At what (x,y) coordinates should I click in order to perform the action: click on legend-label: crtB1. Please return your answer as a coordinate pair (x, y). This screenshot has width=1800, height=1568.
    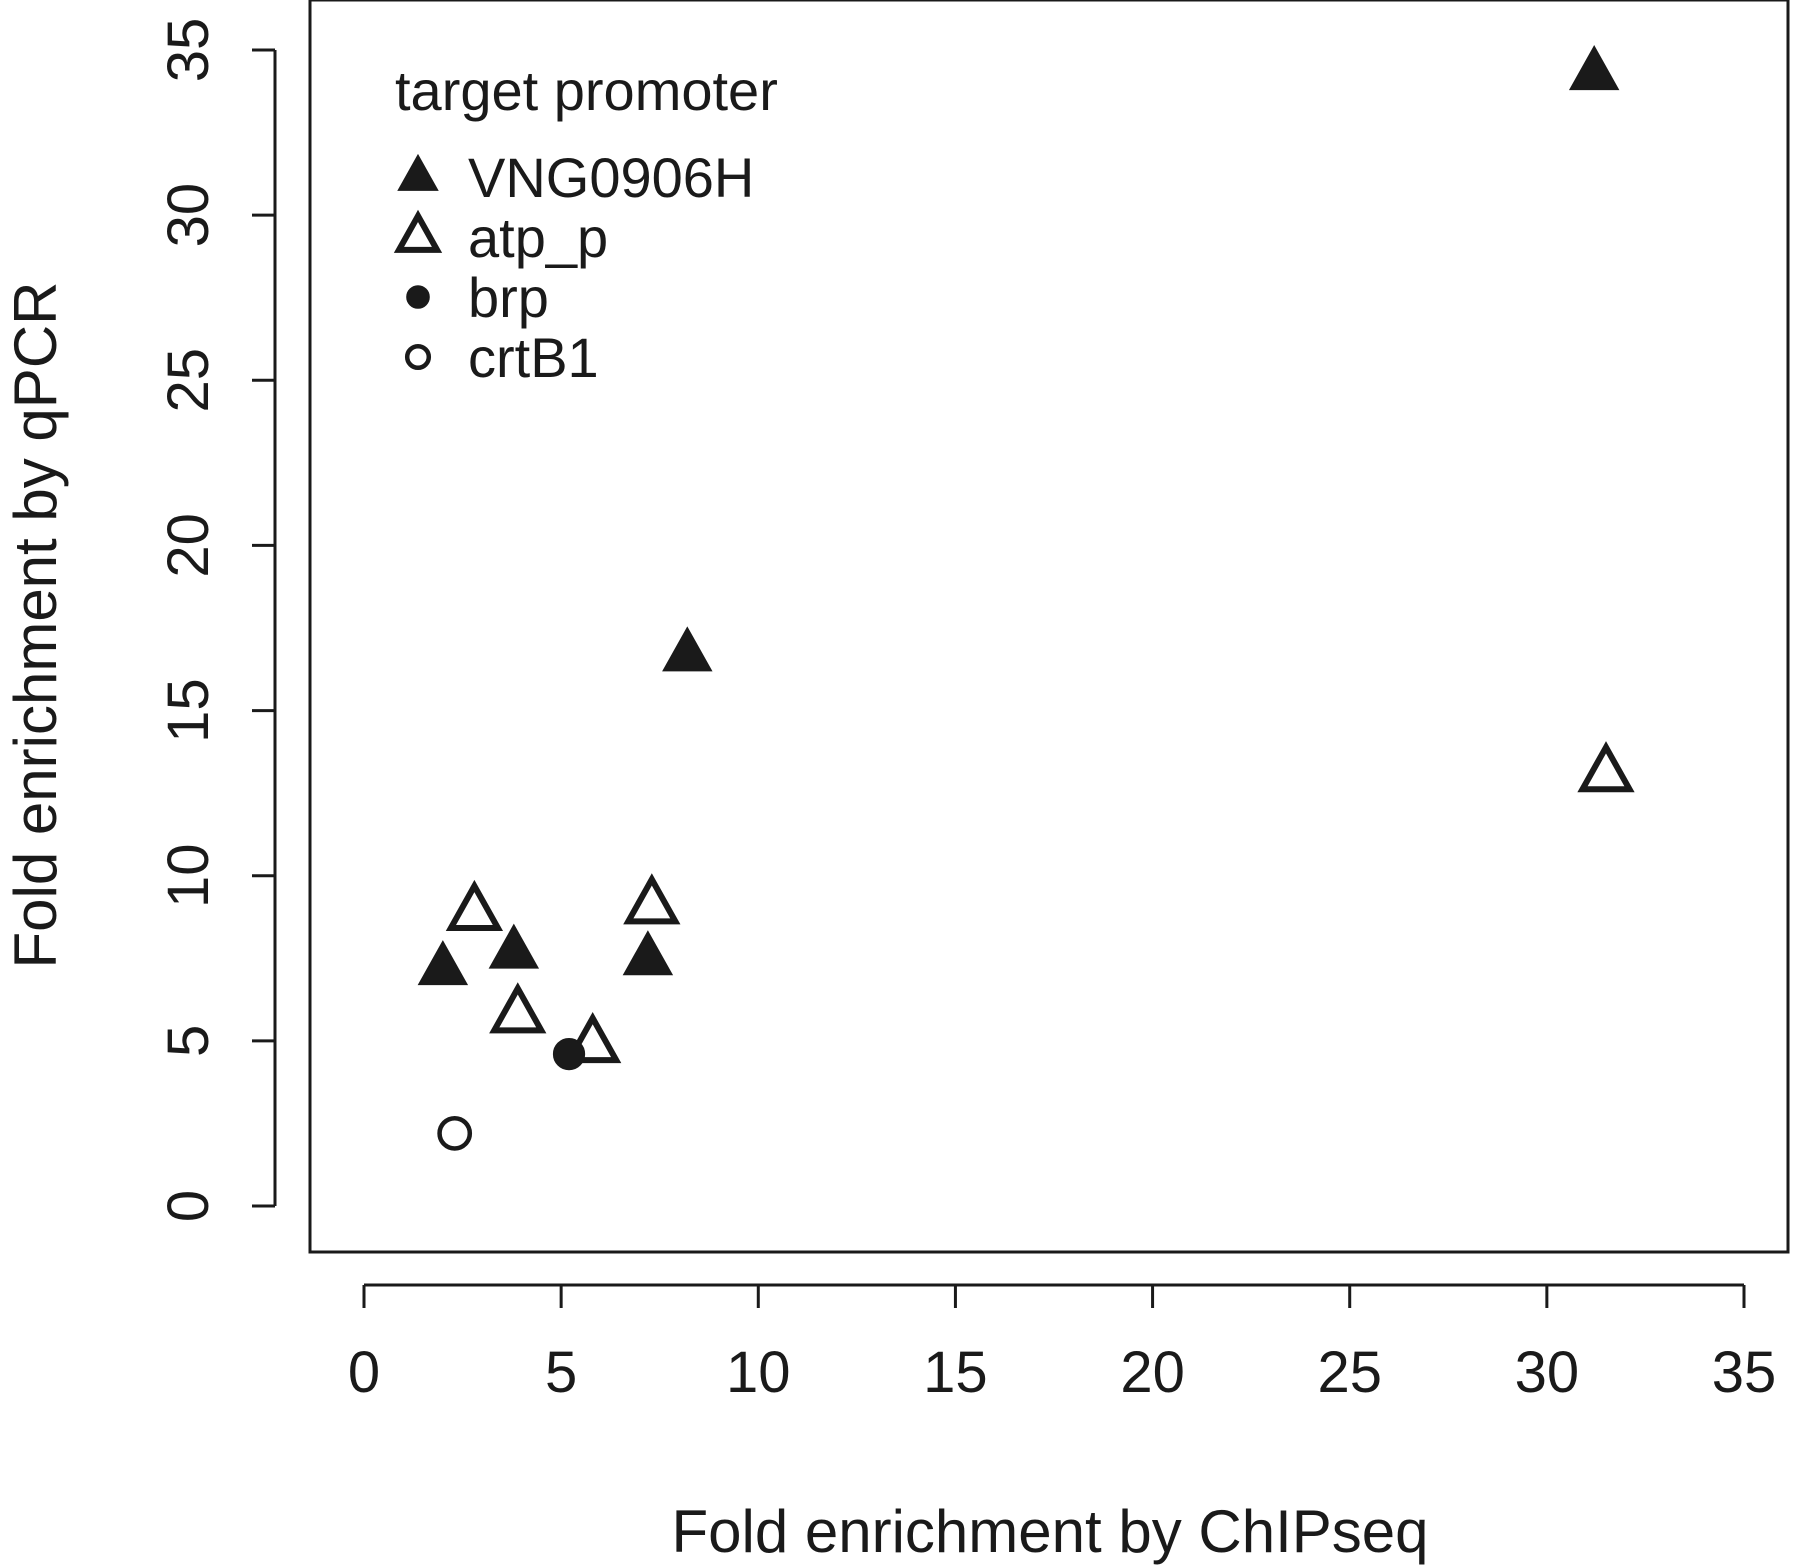
    Looking at the image, I should click on (533, 357).